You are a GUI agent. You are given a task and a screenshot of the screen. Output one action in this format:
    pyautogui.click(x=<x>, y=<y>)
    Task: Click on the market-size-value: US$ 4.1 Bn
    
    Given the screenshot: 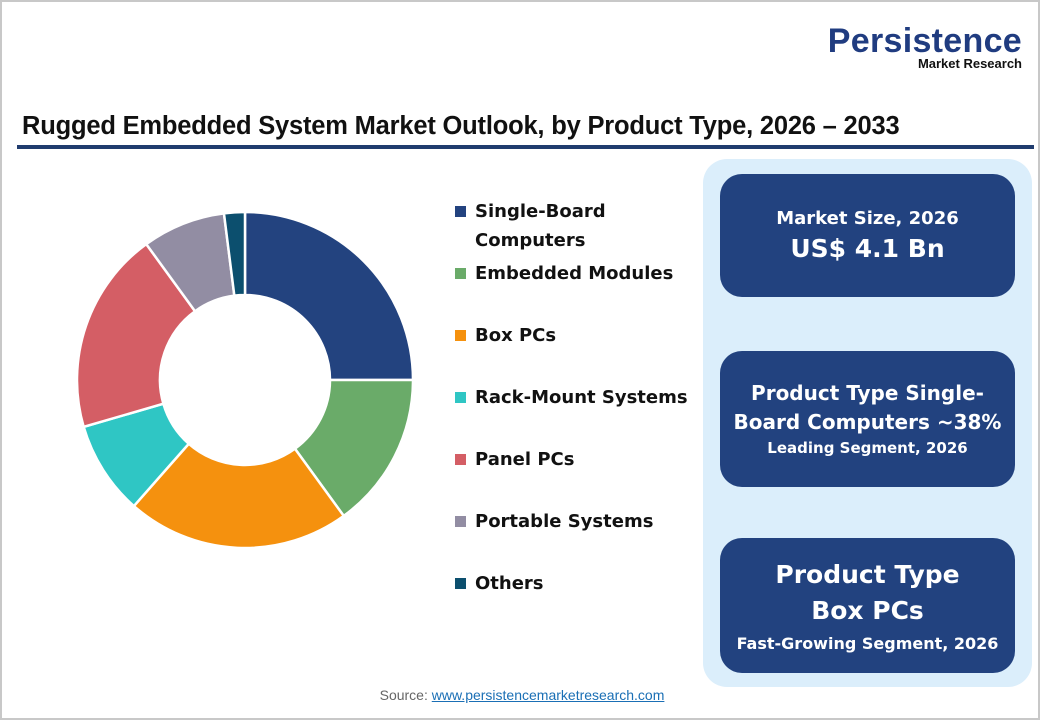 What is the action you would take?
    pyautogui.click(x=867, y=248)
    